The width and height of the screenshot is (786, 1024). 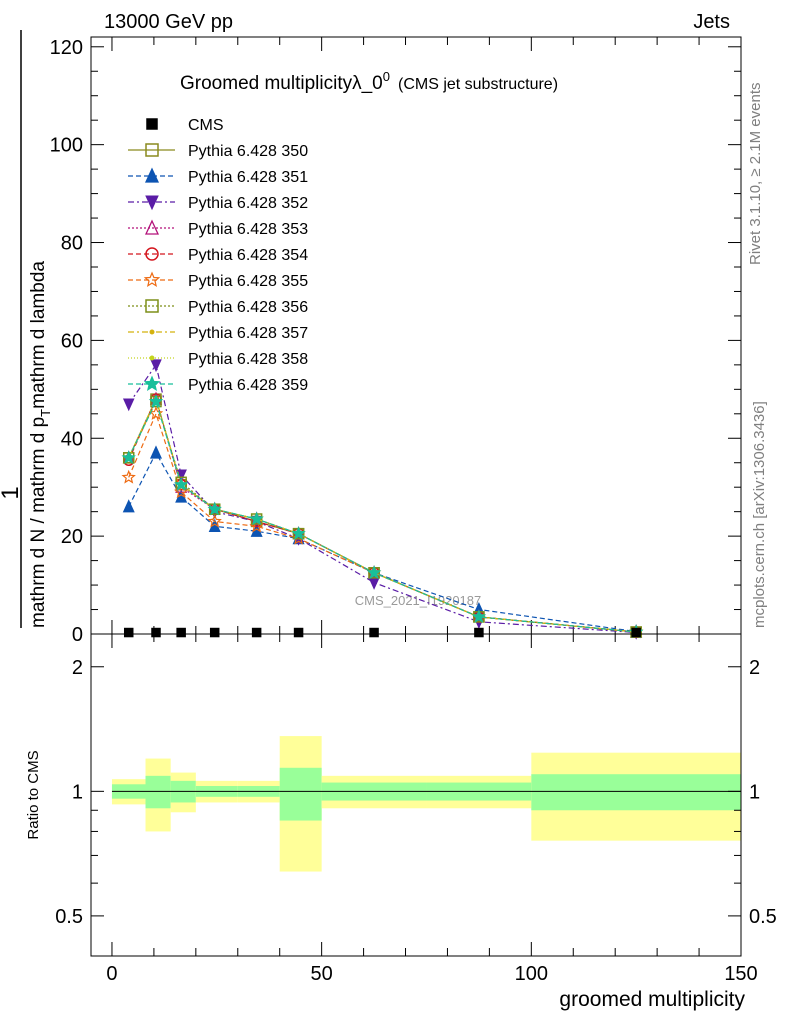 I want to click on legend-entry: Pythia 6.428 357, so click(x=218, y=333).